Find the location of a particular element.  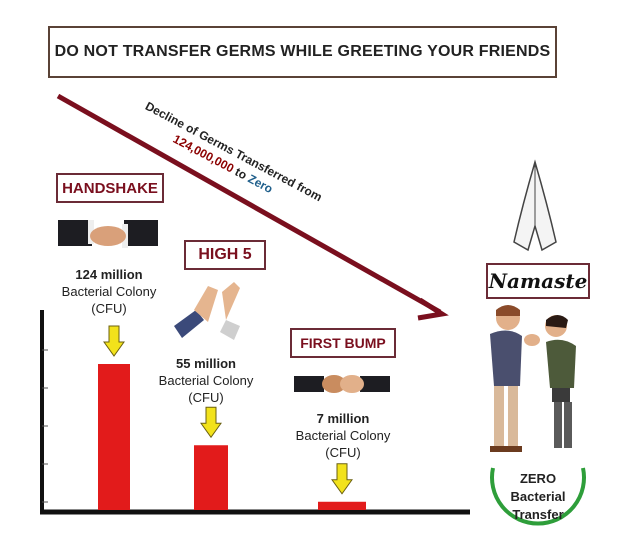

zero-transfer-text: ZERO Bacterial Transfer is located at coordinates (538, 496).